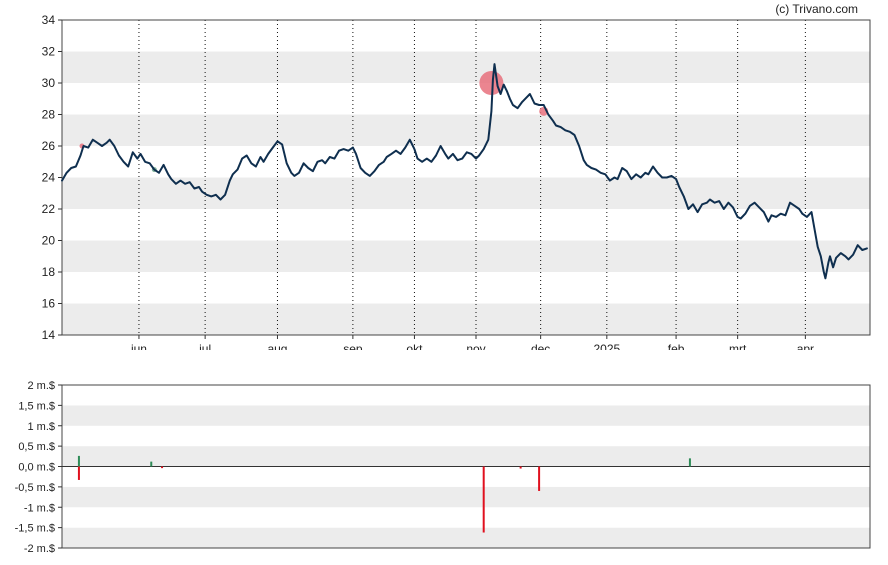 The width and height of the screenshot is (888, 565). I want to click on y-tick-label: 18, so click(49, 272).